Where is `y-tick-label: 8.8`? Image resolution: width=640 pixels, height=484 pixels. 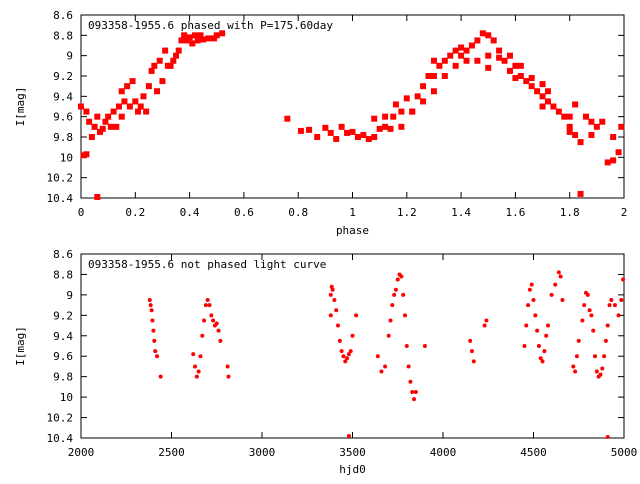
y-tick-label: 8.8 is located at coordinates (63, 274).